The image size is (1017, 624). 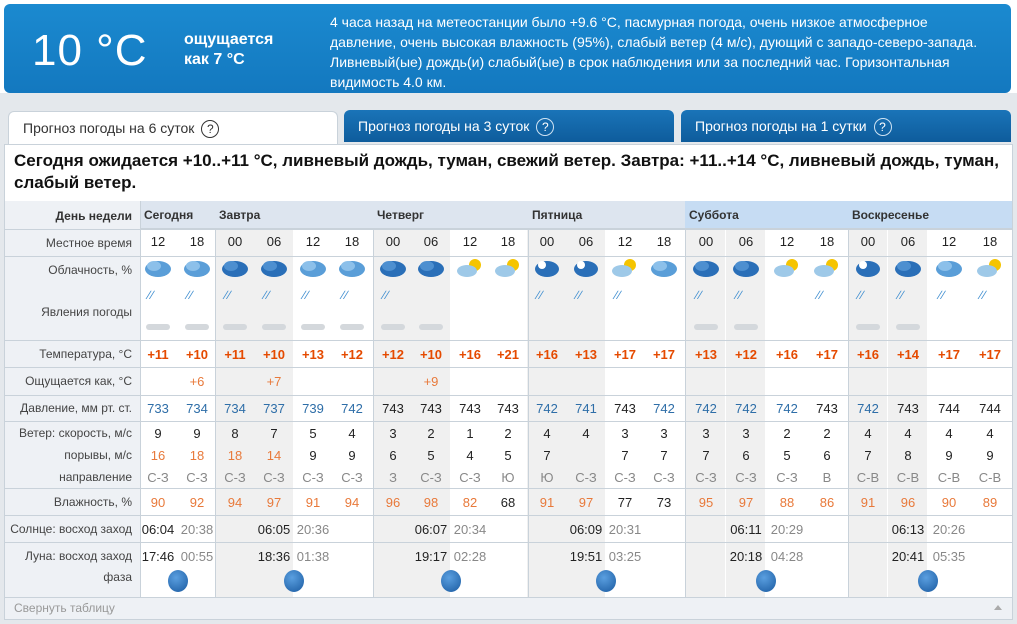 I want to click on times-cell: 06, so click(x=274, y=241).